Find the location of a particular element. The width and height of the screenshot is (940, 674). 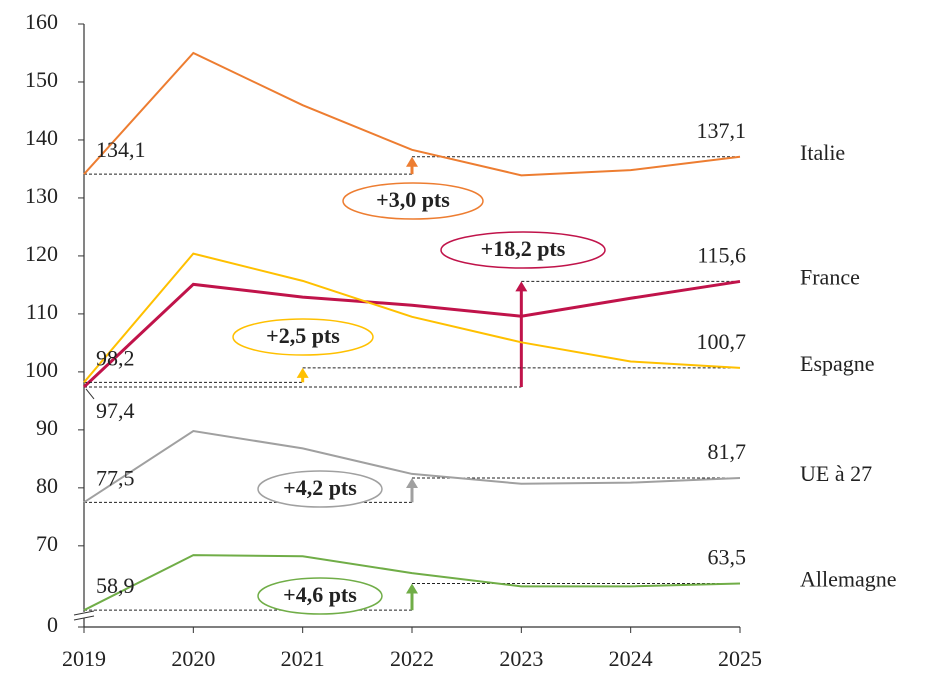

x-tick-label: 2024 is located at coordinates (631, 658).